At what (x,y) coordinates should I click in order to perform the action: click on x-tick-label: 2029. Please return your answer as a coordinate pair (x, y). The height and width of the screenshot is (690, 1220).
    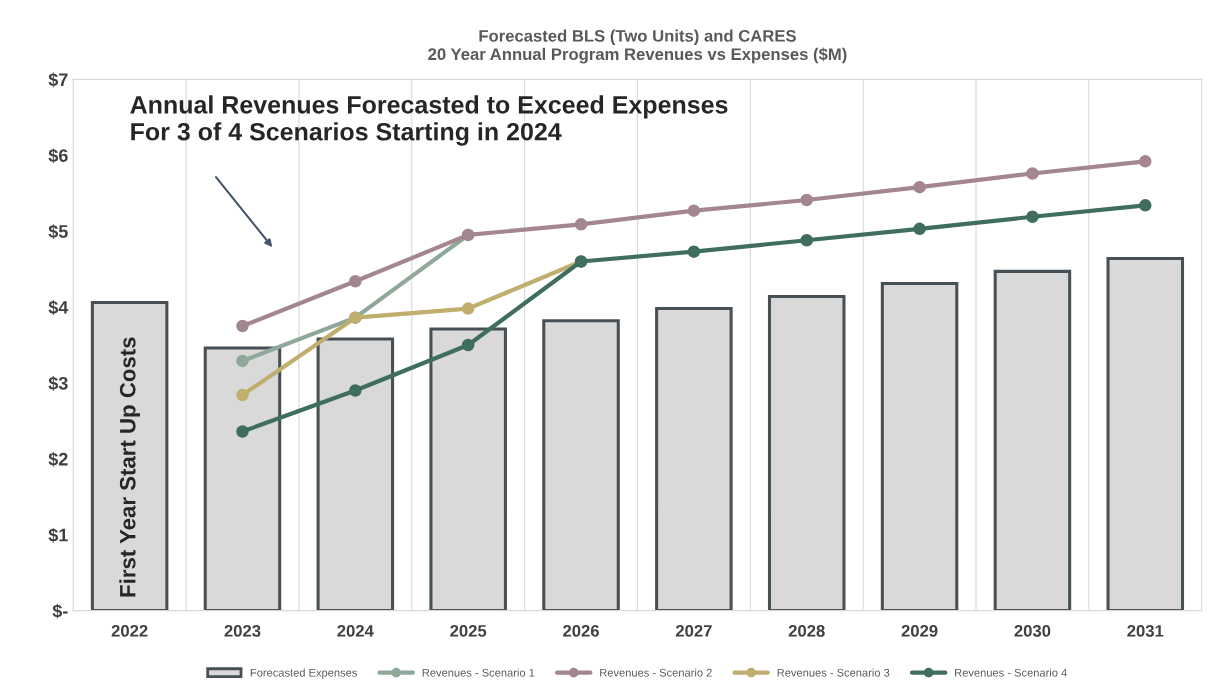
    Looking at the image, I should click on (919, 630).